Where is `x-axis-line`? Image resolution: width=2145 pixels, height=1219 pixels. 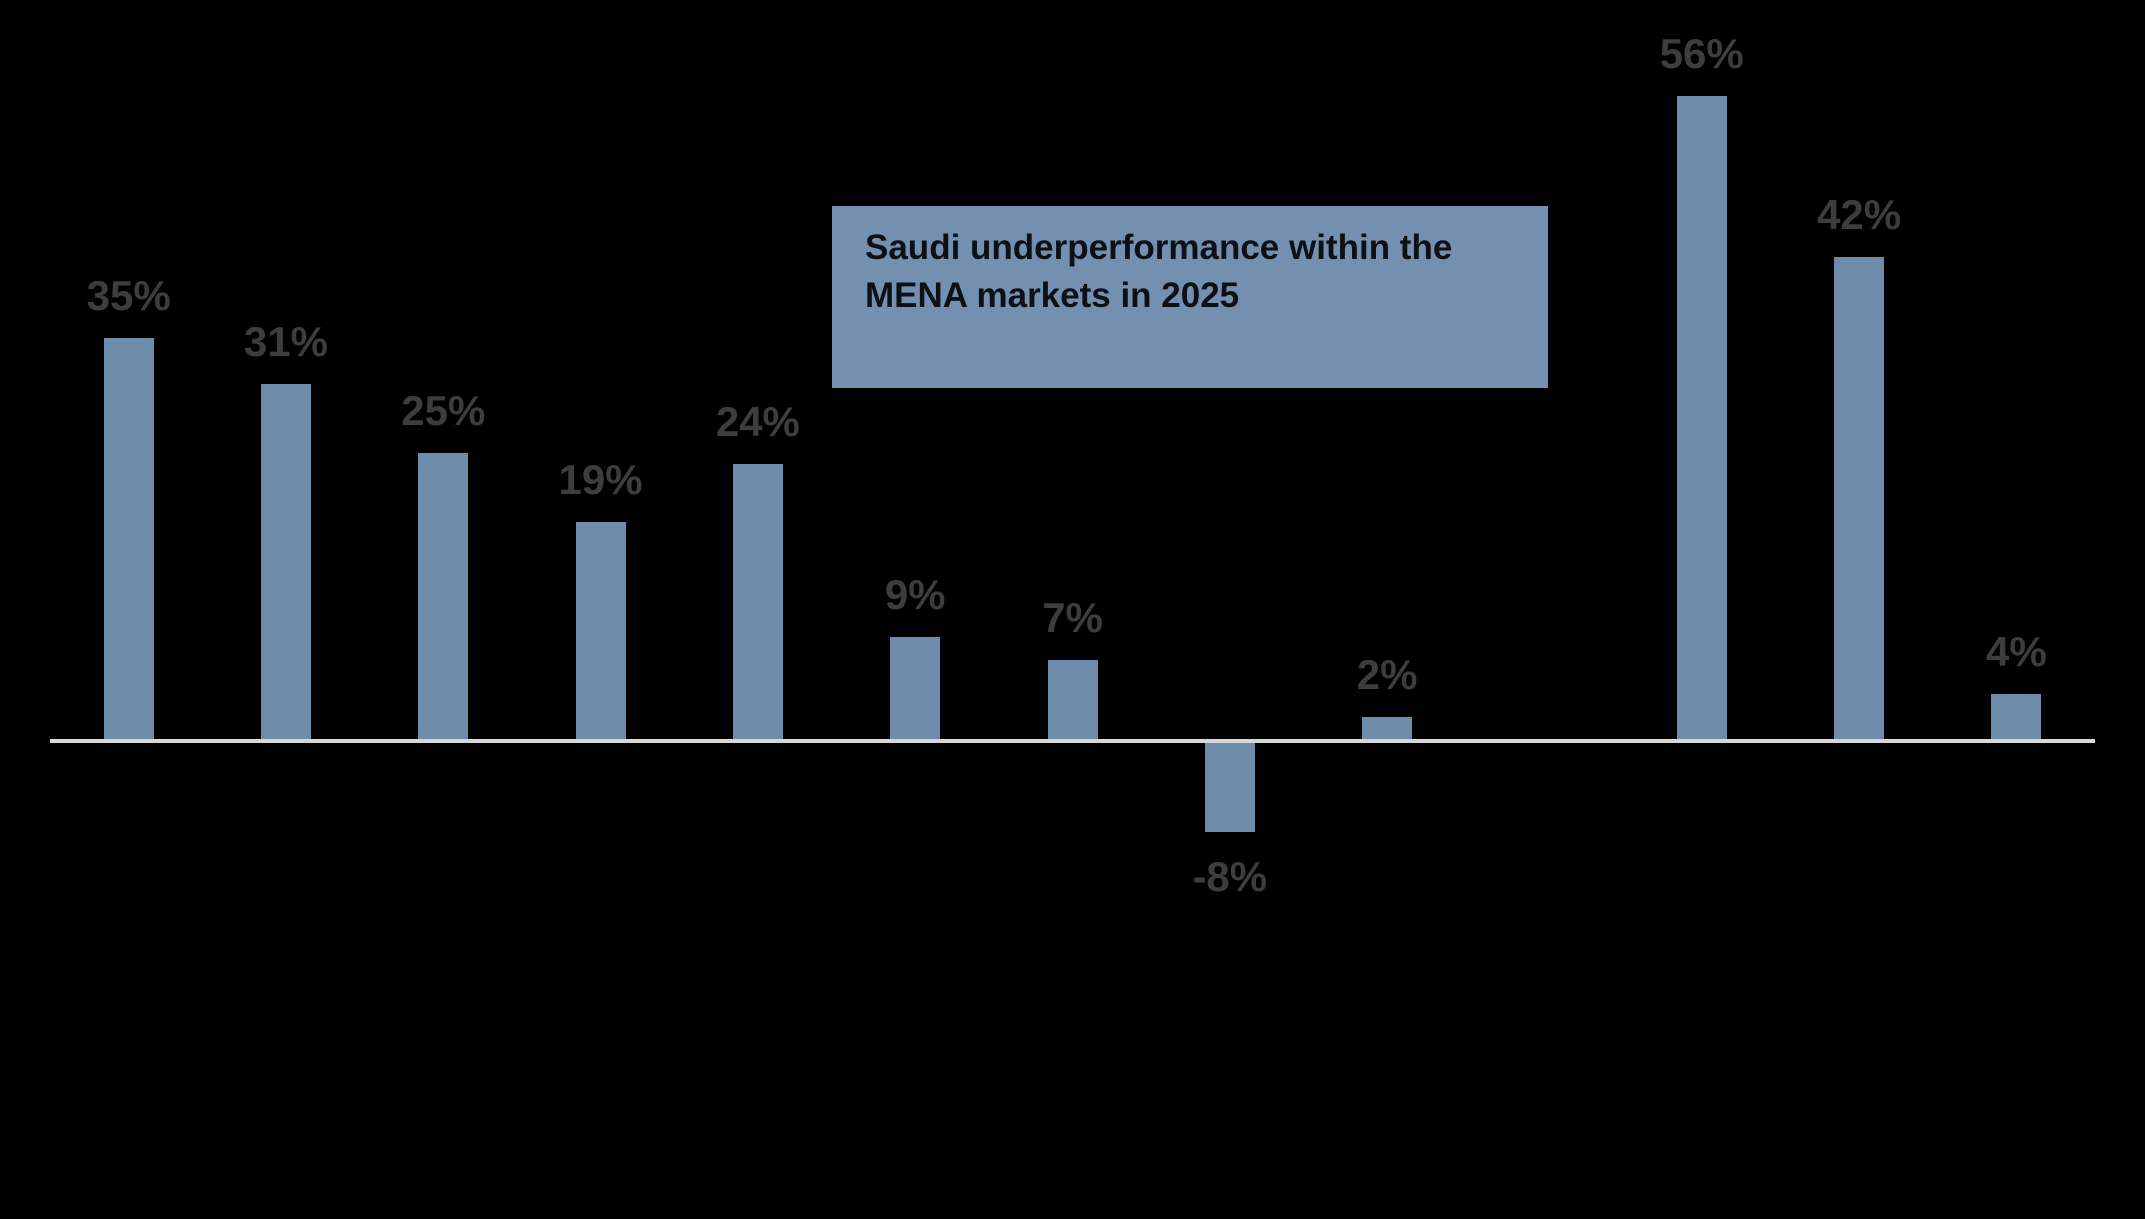
x-axis-line is located at coordinates (1072, 741).